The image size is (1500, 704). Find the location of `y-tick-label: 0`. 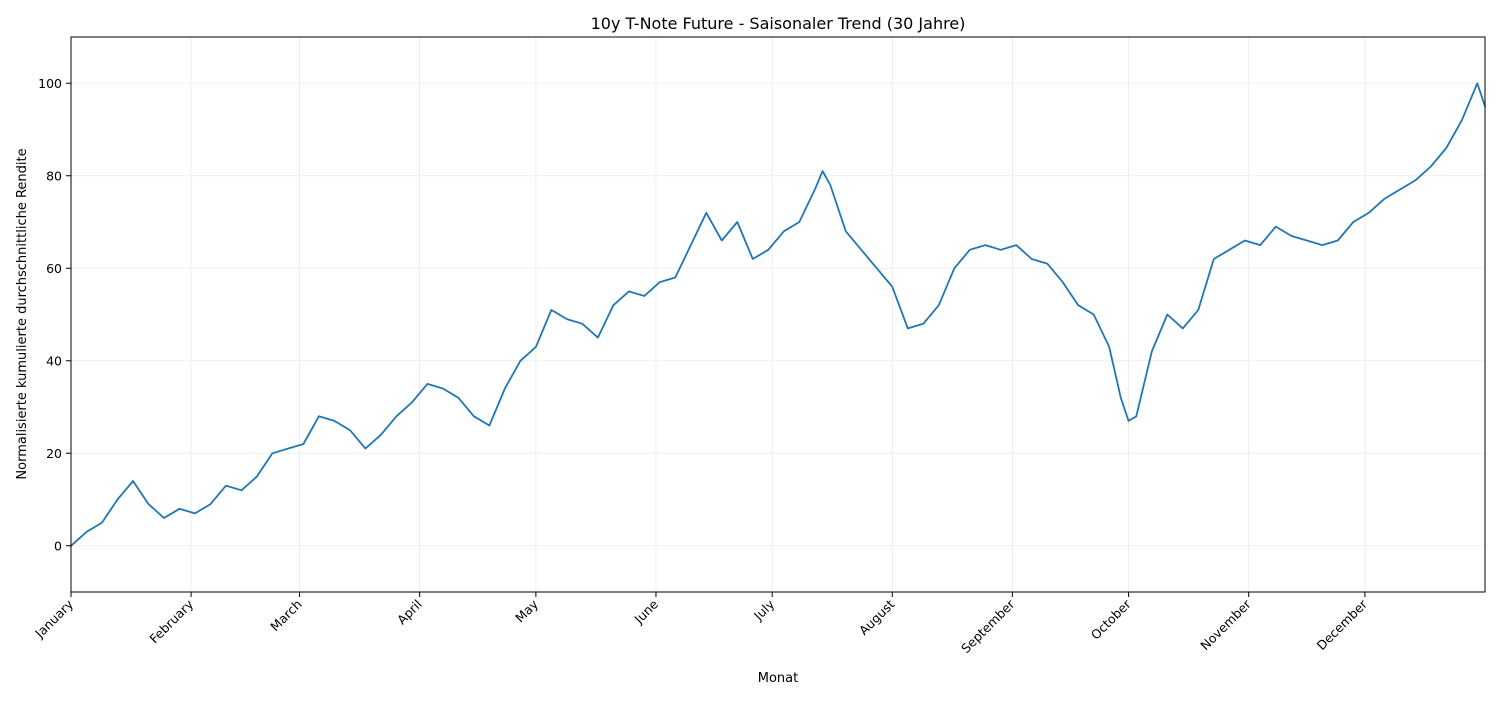

y-tick-label: 0 is located at coordinates (58, 545).